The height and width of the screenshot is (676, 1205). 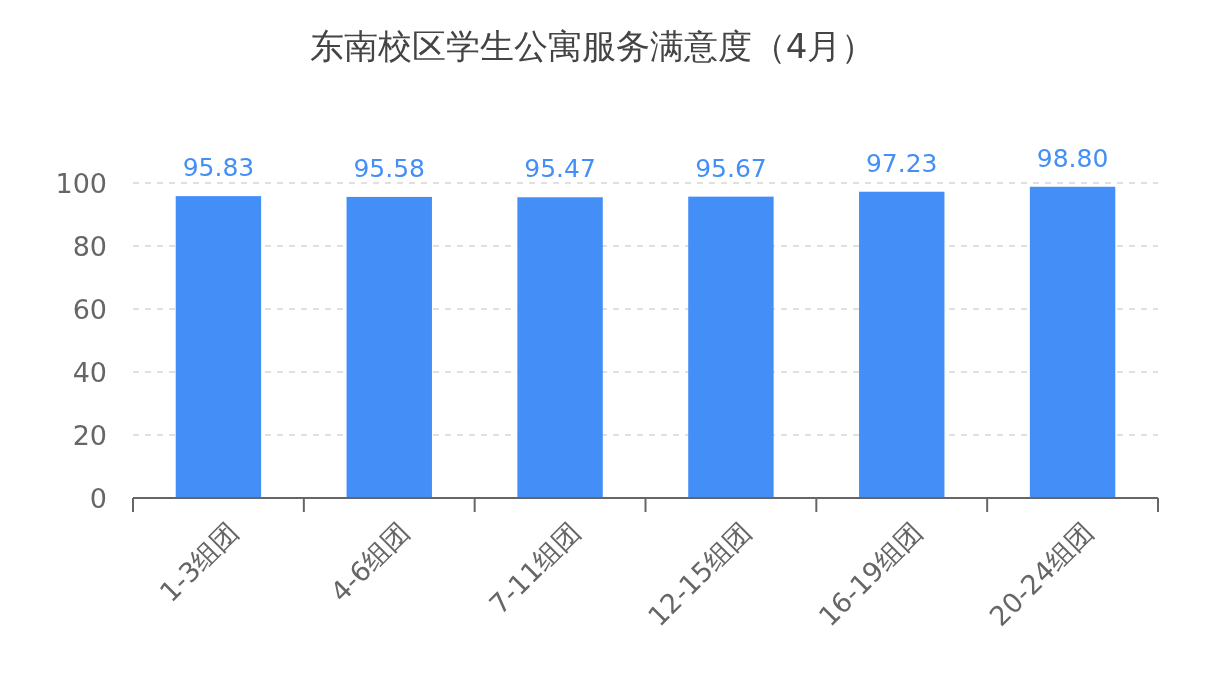 I want to click on y-tick-label: 80, so click(x=89, y=246).